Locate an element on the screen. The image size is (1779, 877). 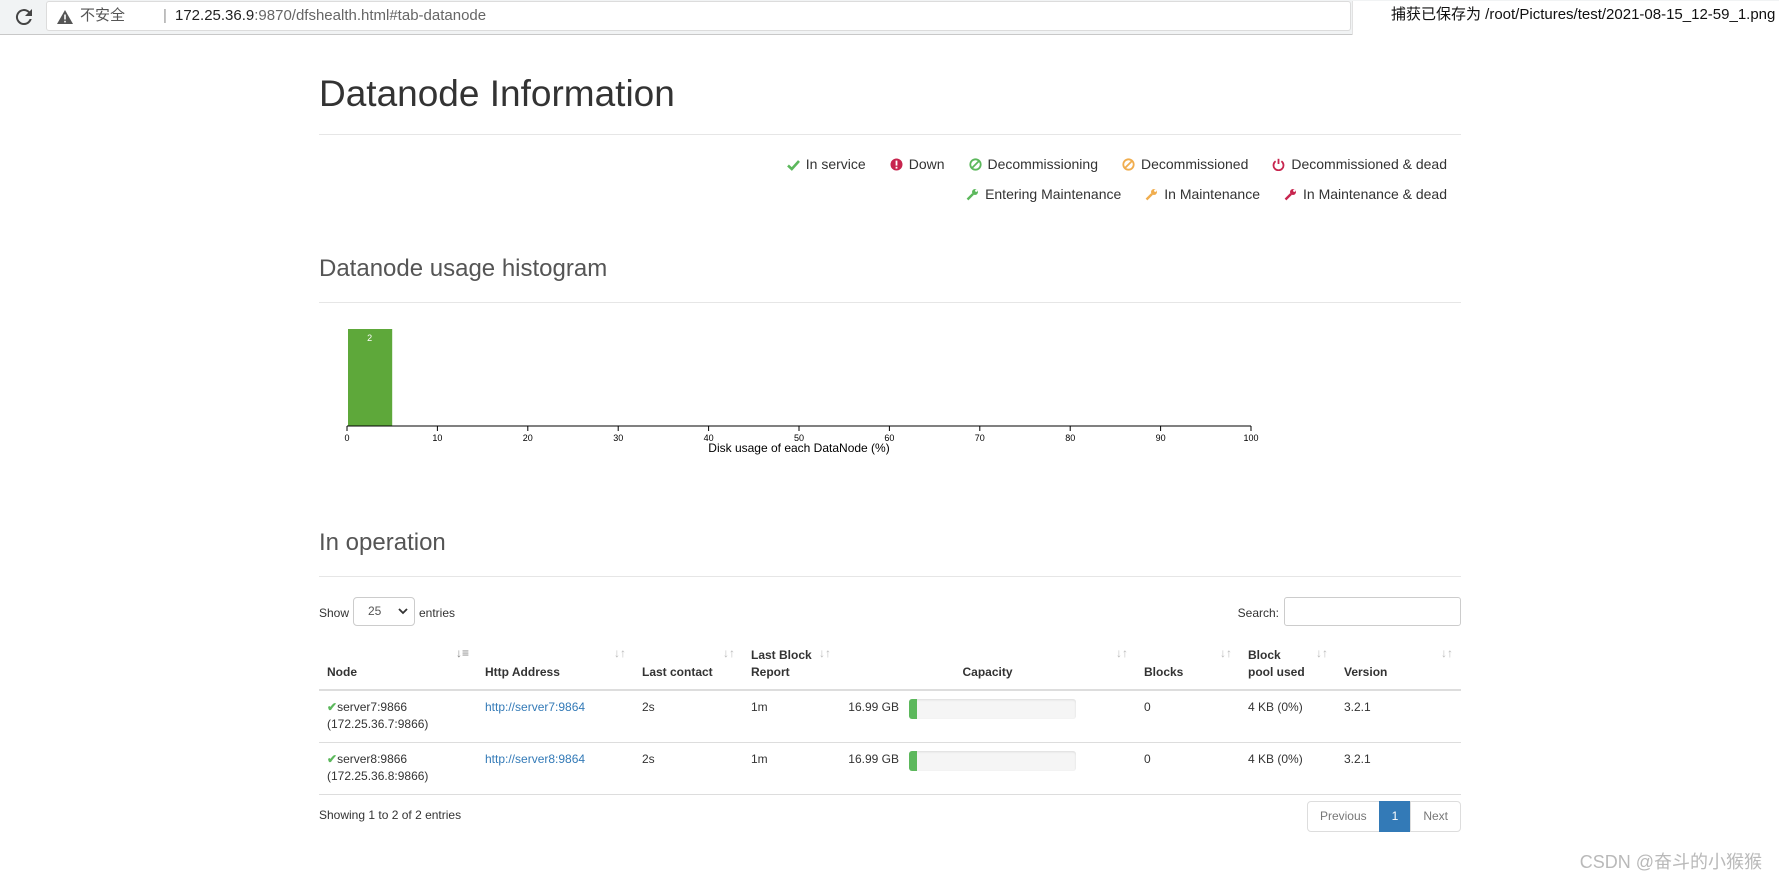
table-controls: Show 25 entries Search: is located at coordinates (890, 613).